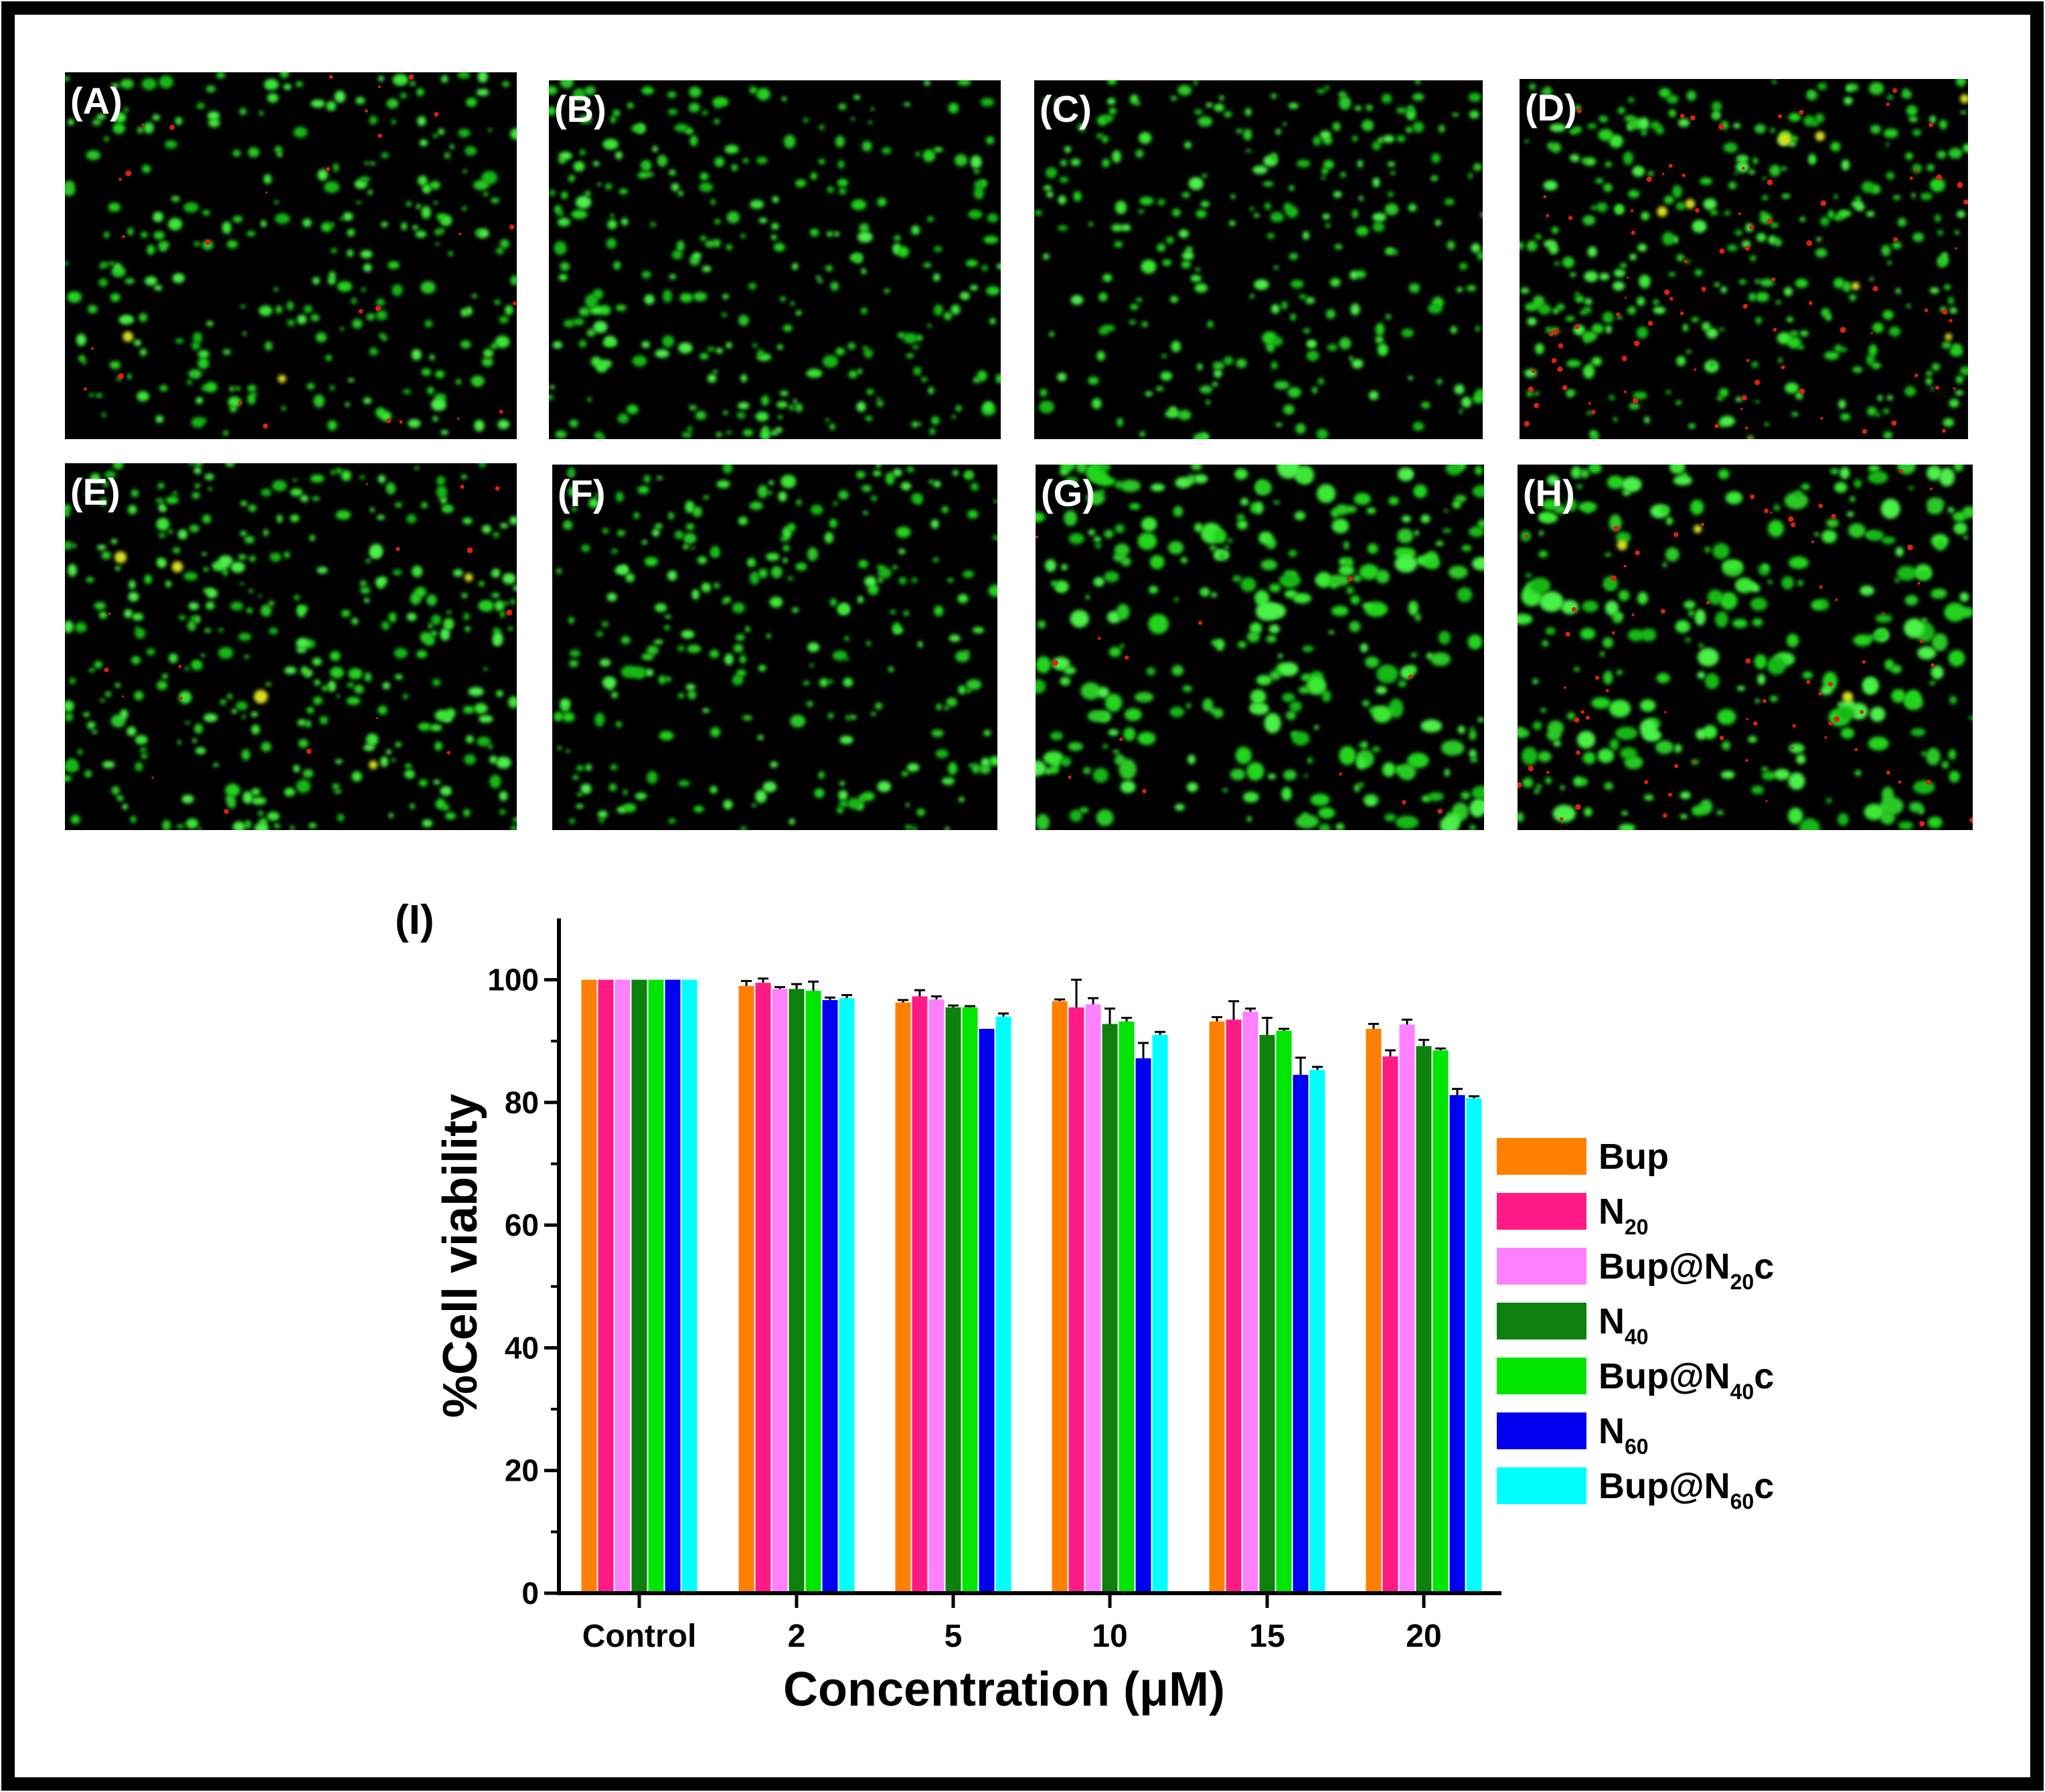 The image size is (2045, 1792). Describe the element at coordinates (639, 1636) in the screenshot. I see `x-tick-label: Control` at that location.